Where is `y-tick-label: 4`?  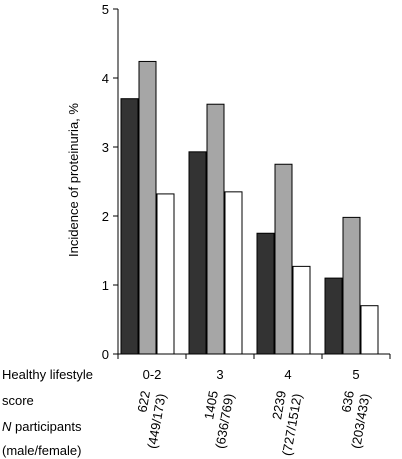
y-tick-label: 4 is located at coordinates (105, 78).